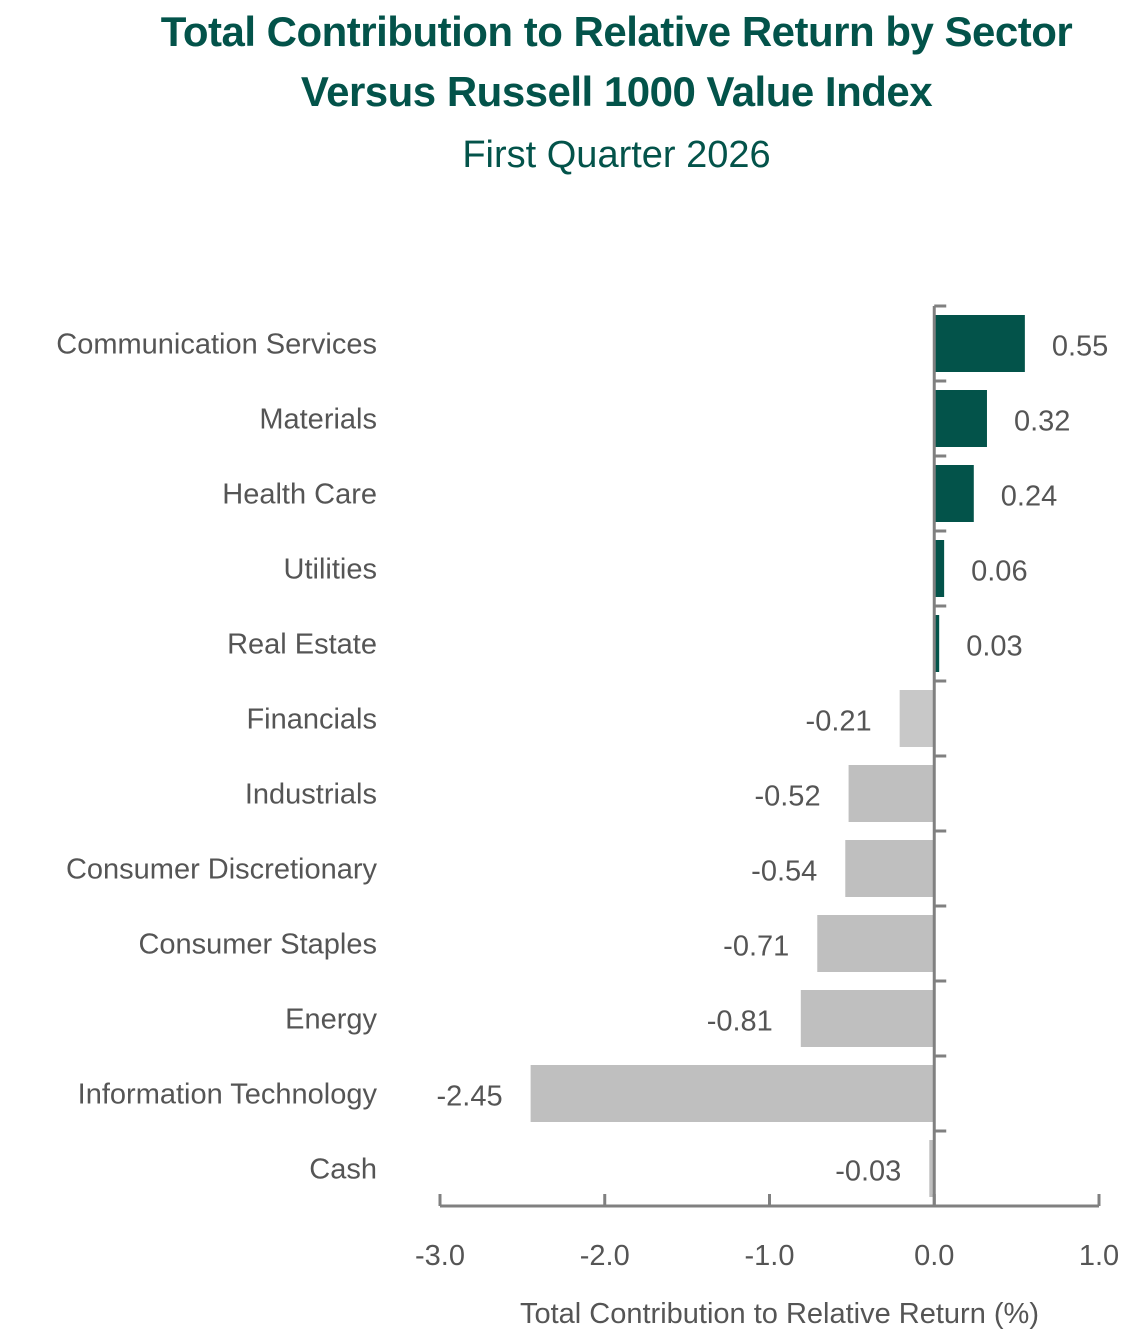 The height and width of the screenshot is (1339, 1143). What do you see at coordinates (890, 868) in the screenshot?
I see `bar-consumer-discretionary` at bounding box center [890, 868].